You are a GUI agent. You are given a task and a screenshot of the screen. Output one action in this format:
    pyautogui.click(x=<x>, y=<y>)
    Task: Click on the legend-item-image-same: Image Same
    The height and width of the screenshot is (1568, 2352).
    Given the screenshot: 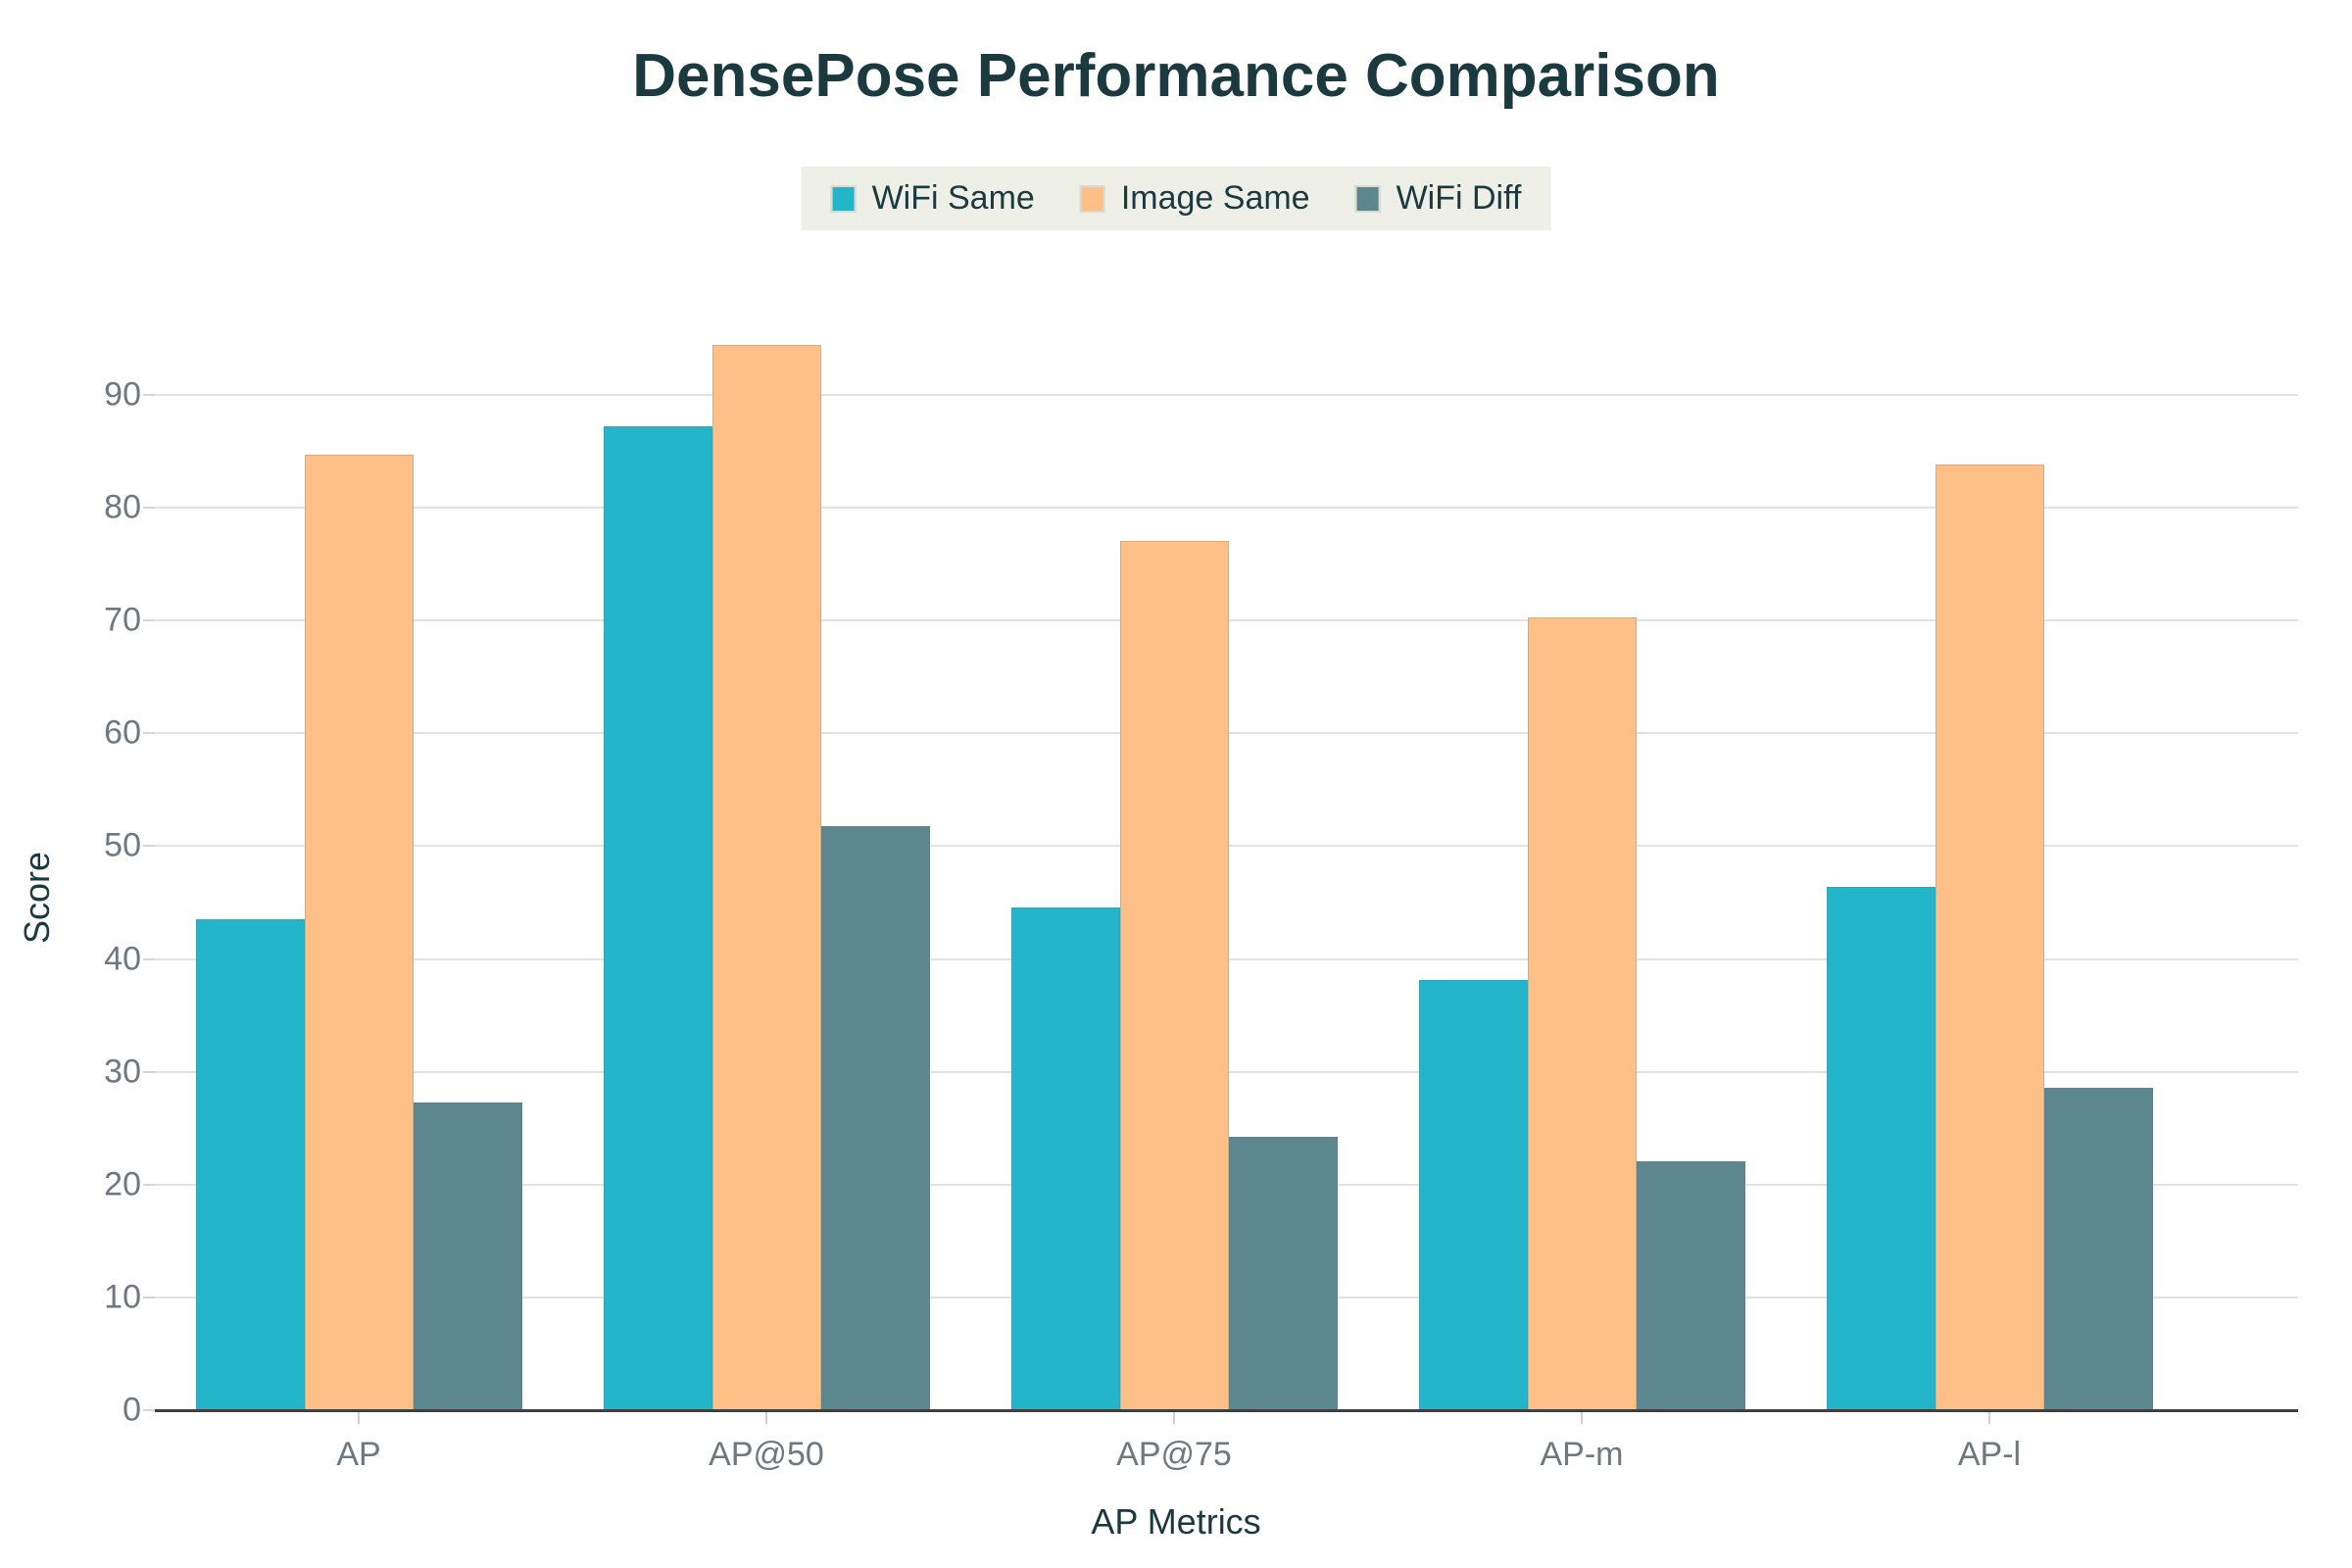 What is the action you would take?
    pyautogui.click(x=1194, y=198)
    